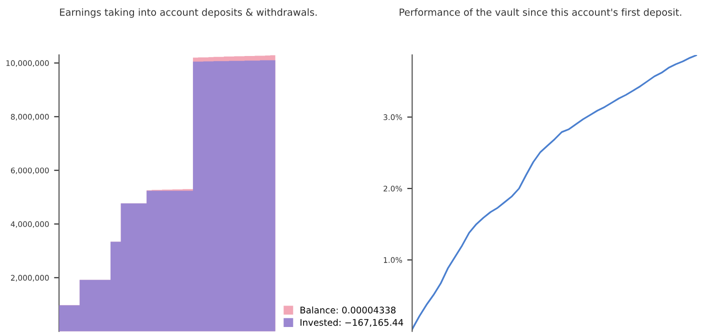 The width and height of the screenshot is (707, 333). I want to click on chart-title: Earnings taking into account deposits & withdrawals., so click(188, 13).